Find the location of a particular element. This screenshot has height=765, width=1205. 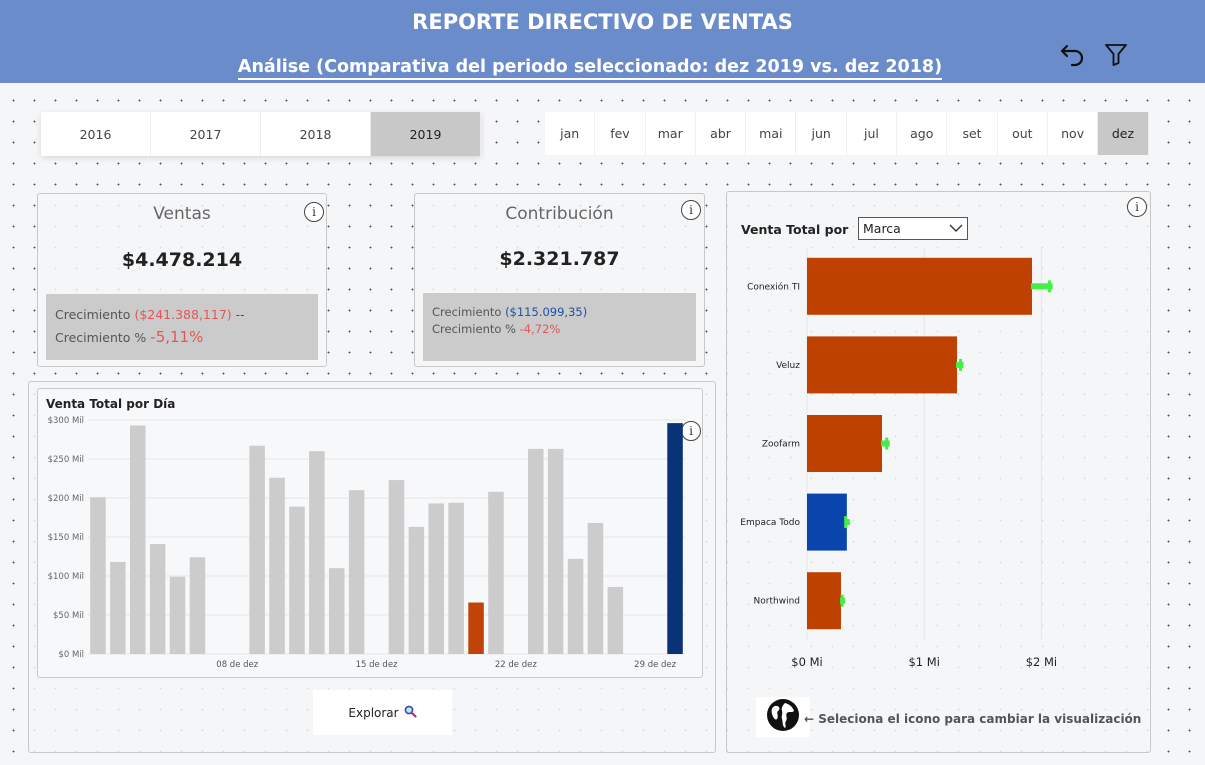

month-option-nov: nov is located at coordinates (1073, 133).